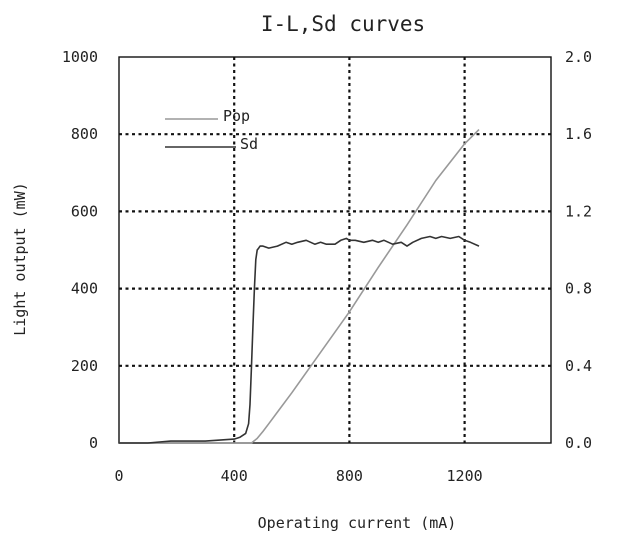  What do you see at coordinates (465, 476) in the screenshot?
I see `x-tick-label: 1200` at bounding box center [465, 476].